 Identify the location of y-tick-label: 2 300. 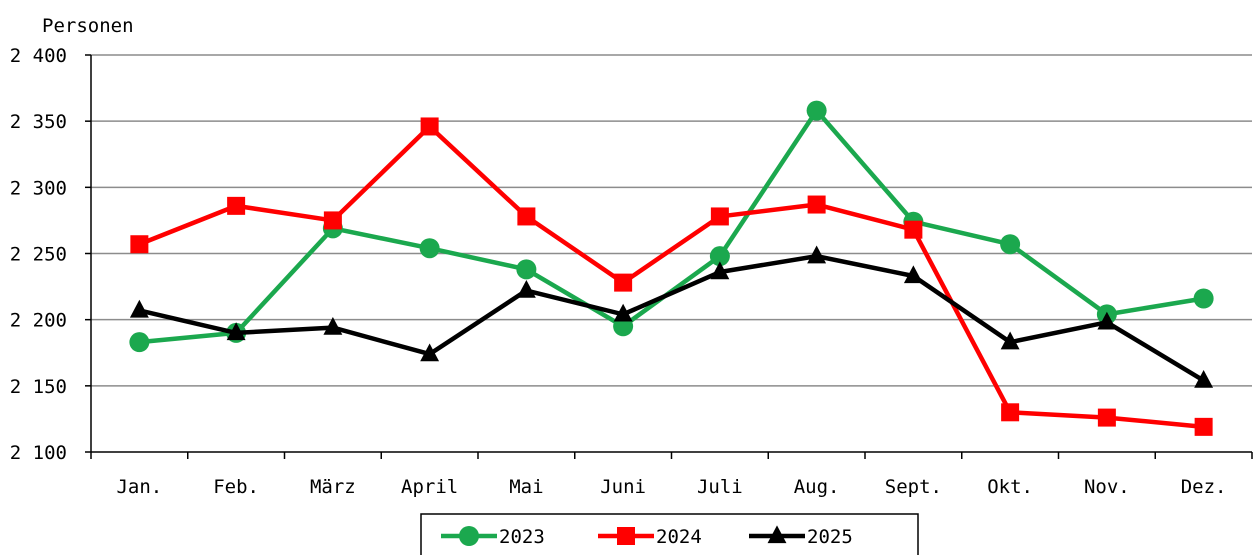
(38, 188).